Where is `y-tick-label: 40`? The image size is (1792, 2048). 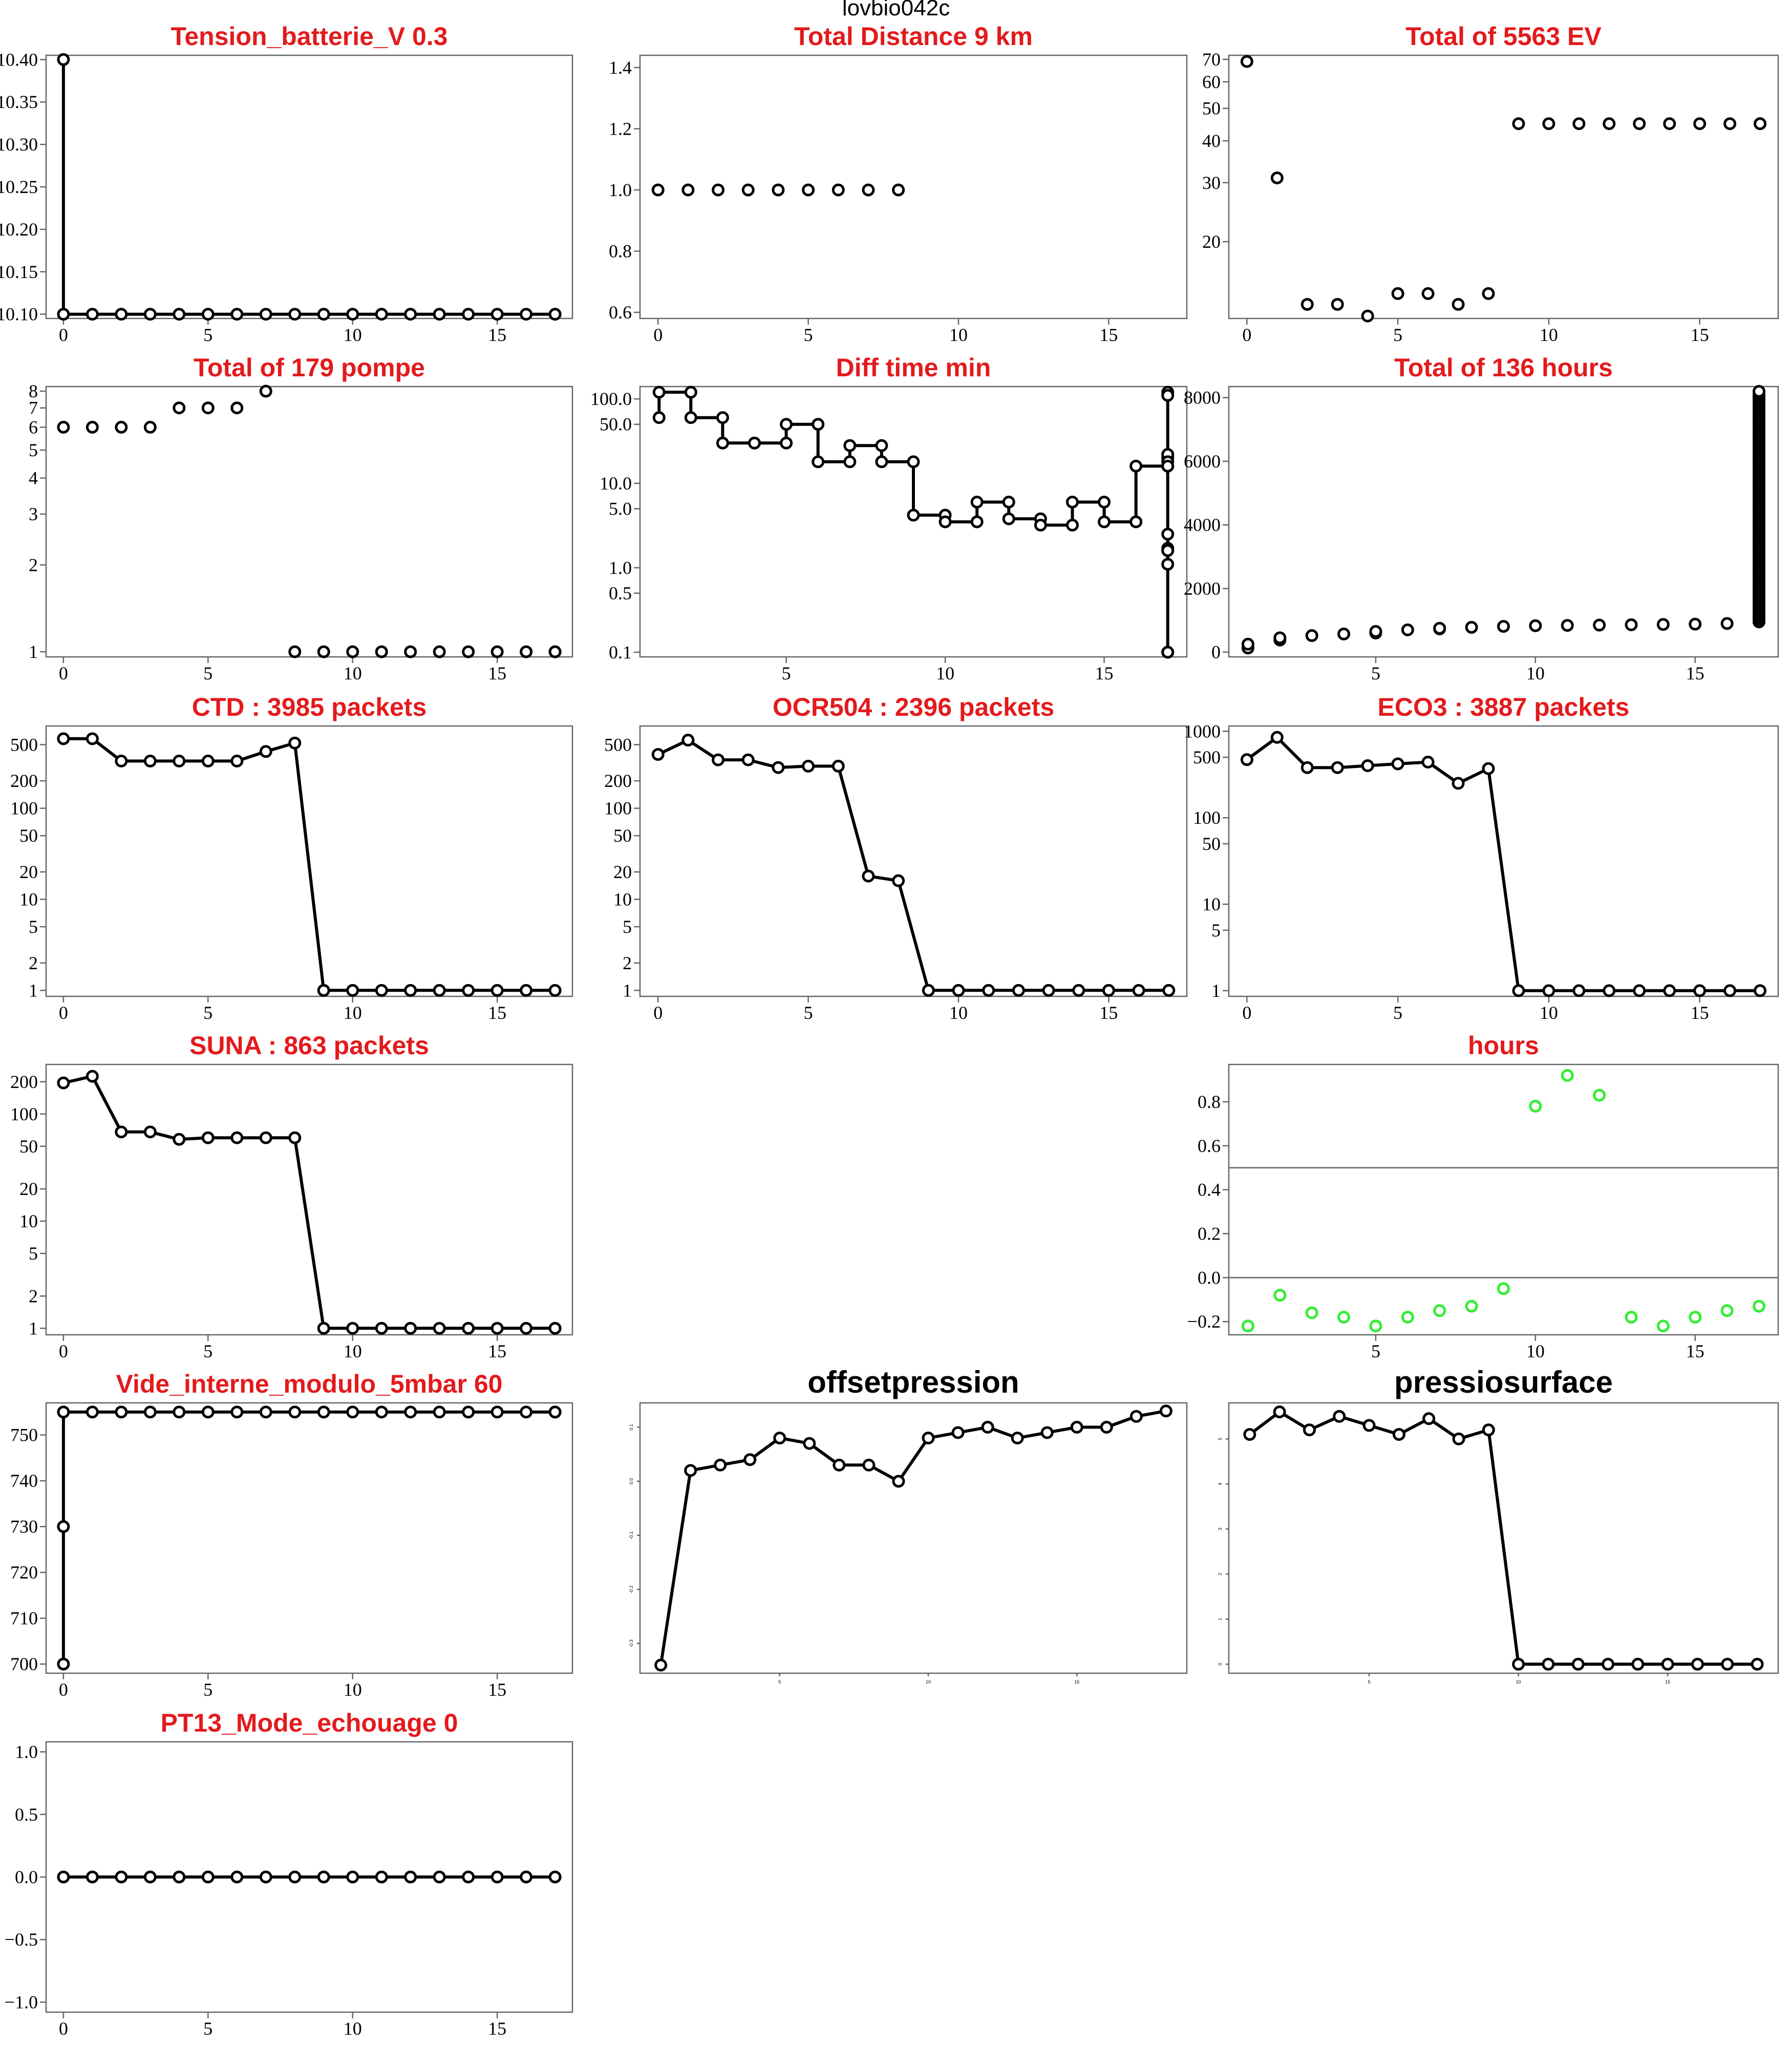
y-tick-label: 40 is located at coordinates (1211, 141).